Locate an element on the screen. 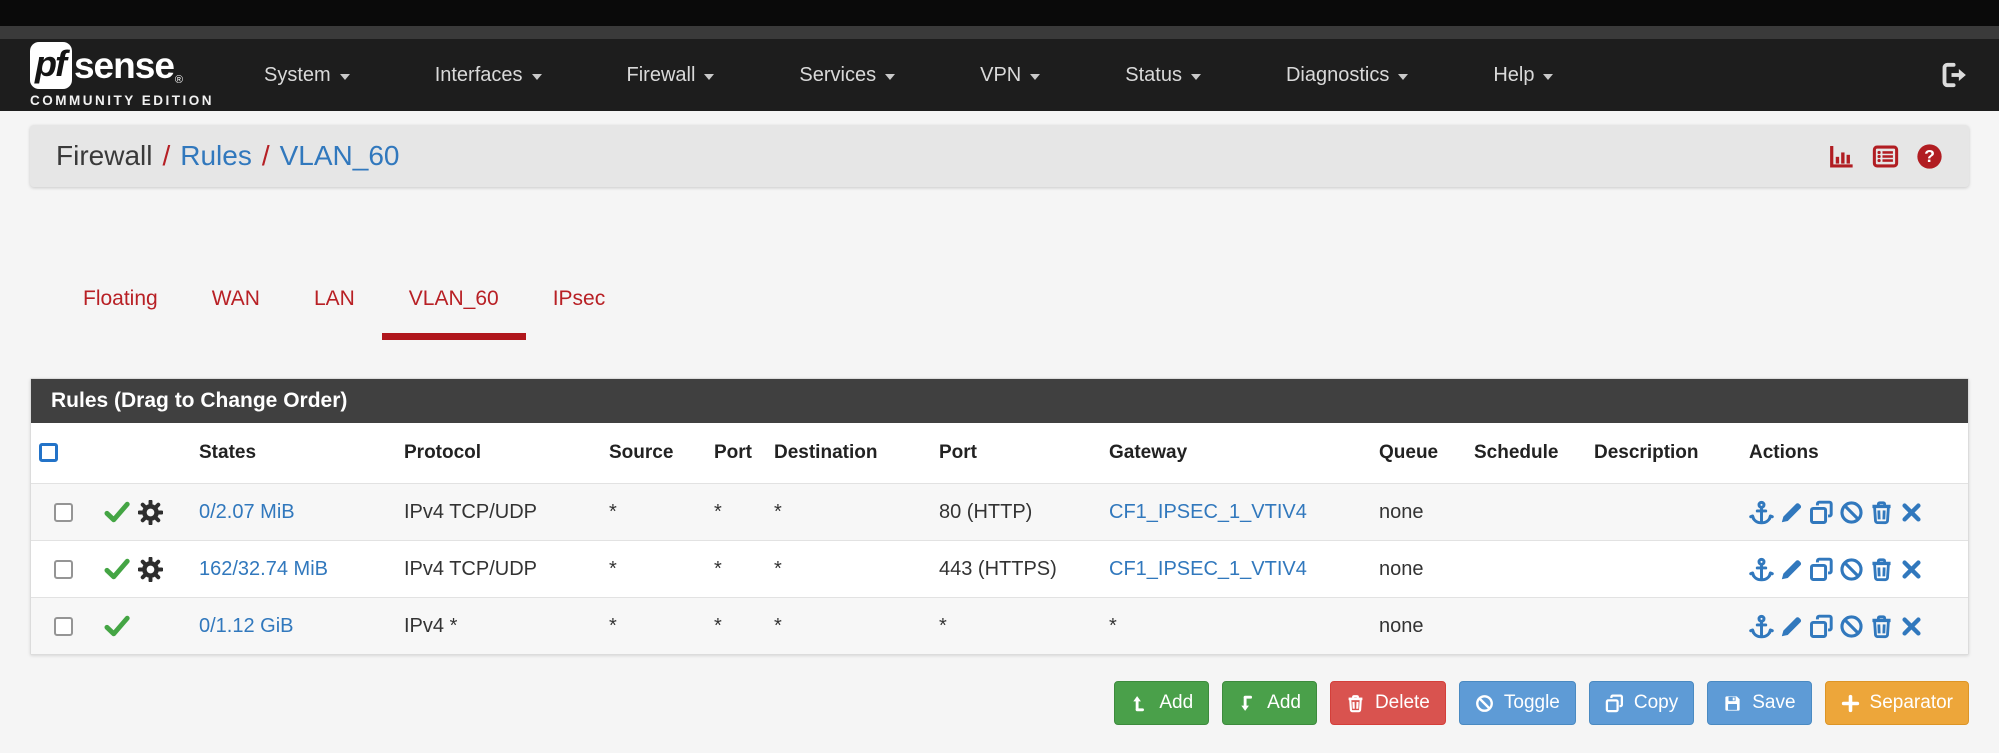 The height and width of the screenshot is (753, 1999). tab-vlan-60: VLAN_60 is located at coordinates (453, 303).